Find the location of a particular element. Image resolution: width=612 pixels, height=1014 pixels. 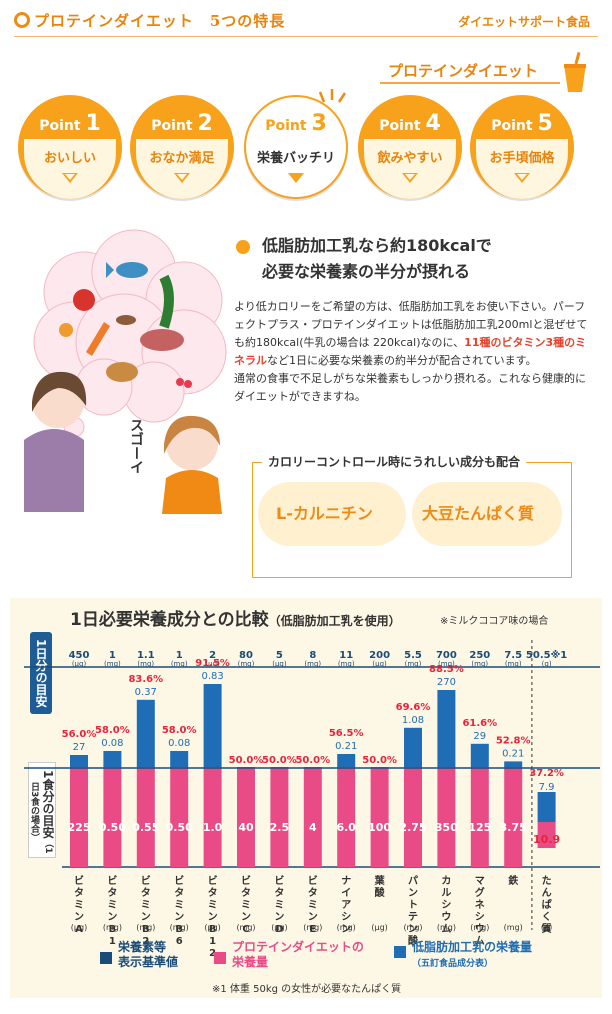

daily-value-label: 5.5 is located at coordinates (413, 655).